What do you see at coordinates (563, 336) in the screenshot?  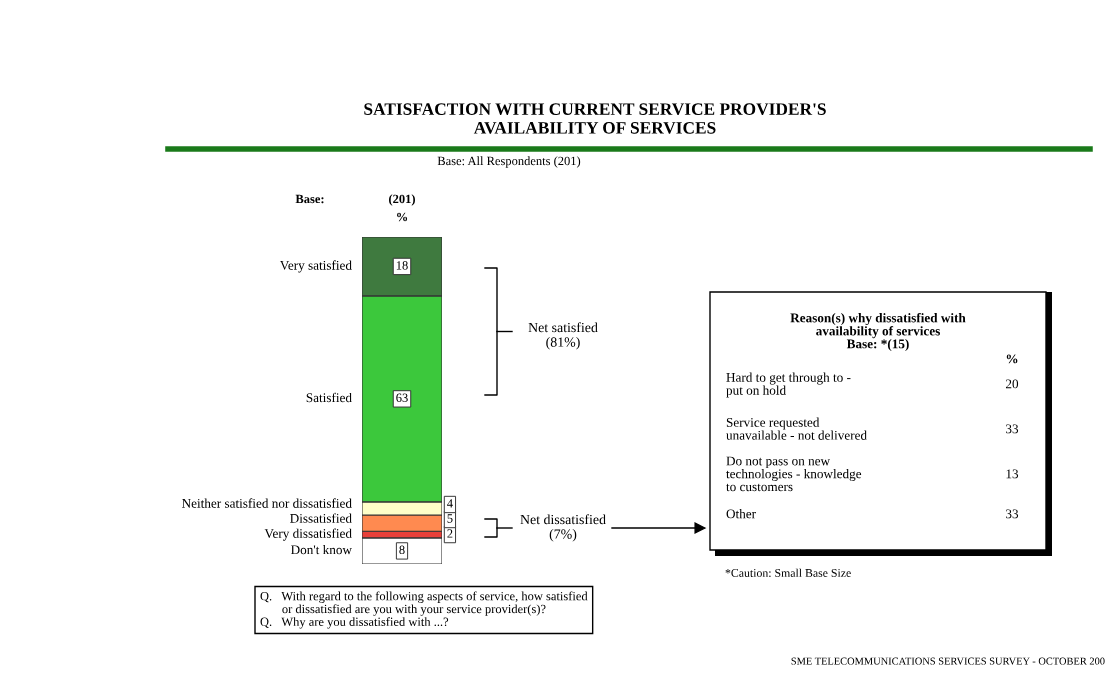 I see `text: Net satisfied (81%)` at bounding box center [563, 336].